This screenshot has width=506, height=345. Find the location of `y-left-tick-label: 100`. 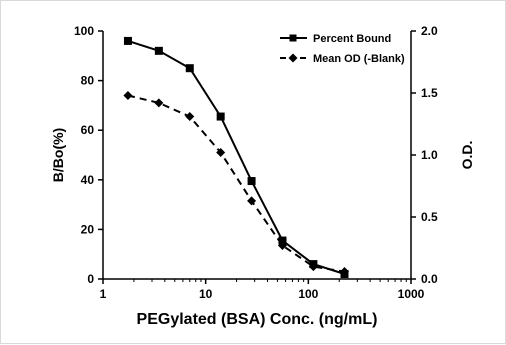

y-left-tick-label: 100 is located at coordinates (84, 31).